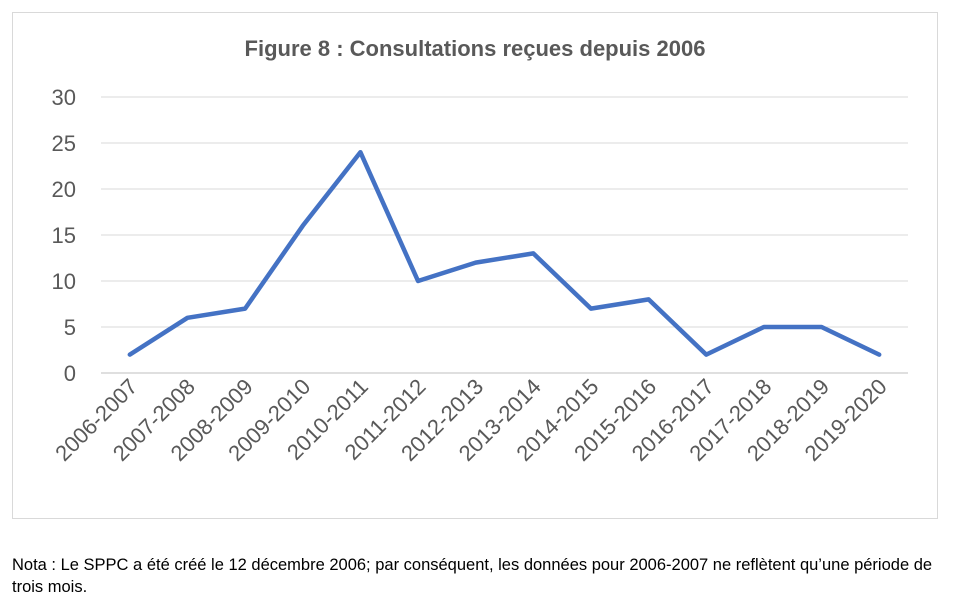 The width and height of the screenshot is (953, 612). I want to click on y-tick-label: 15, so click(64, 235).